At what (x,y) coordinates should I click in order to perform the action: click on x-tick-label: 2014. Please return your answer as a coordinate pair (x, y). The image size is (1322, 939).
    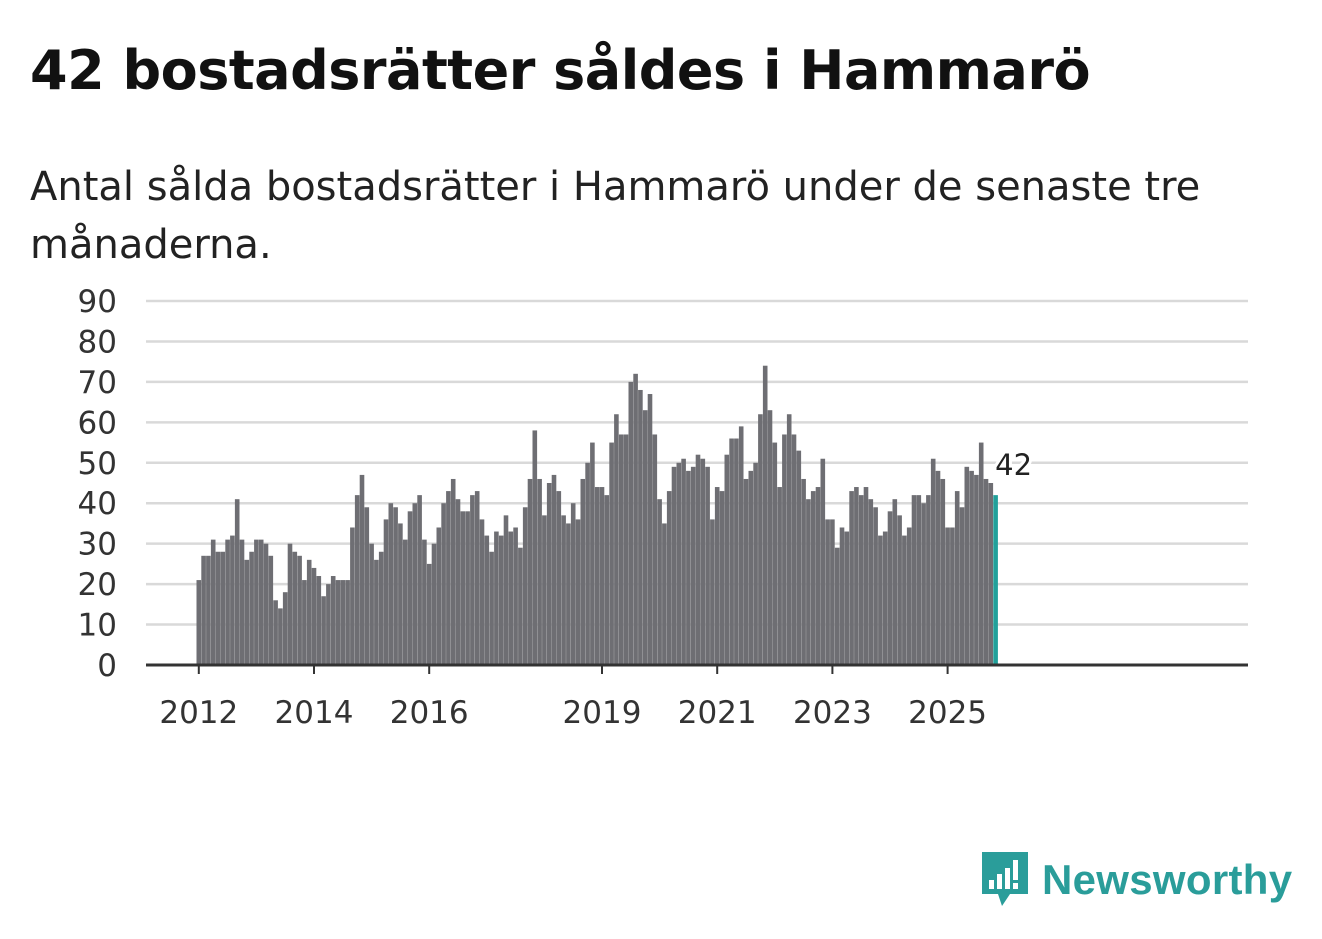
    Looking at the image, I should click on (314, 713).